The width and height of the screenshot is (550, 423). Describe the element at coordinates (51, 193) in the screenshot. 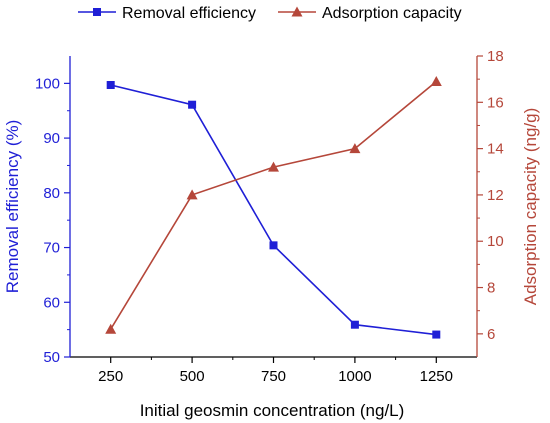

I see `left-y-tick-label: 80` at that location.